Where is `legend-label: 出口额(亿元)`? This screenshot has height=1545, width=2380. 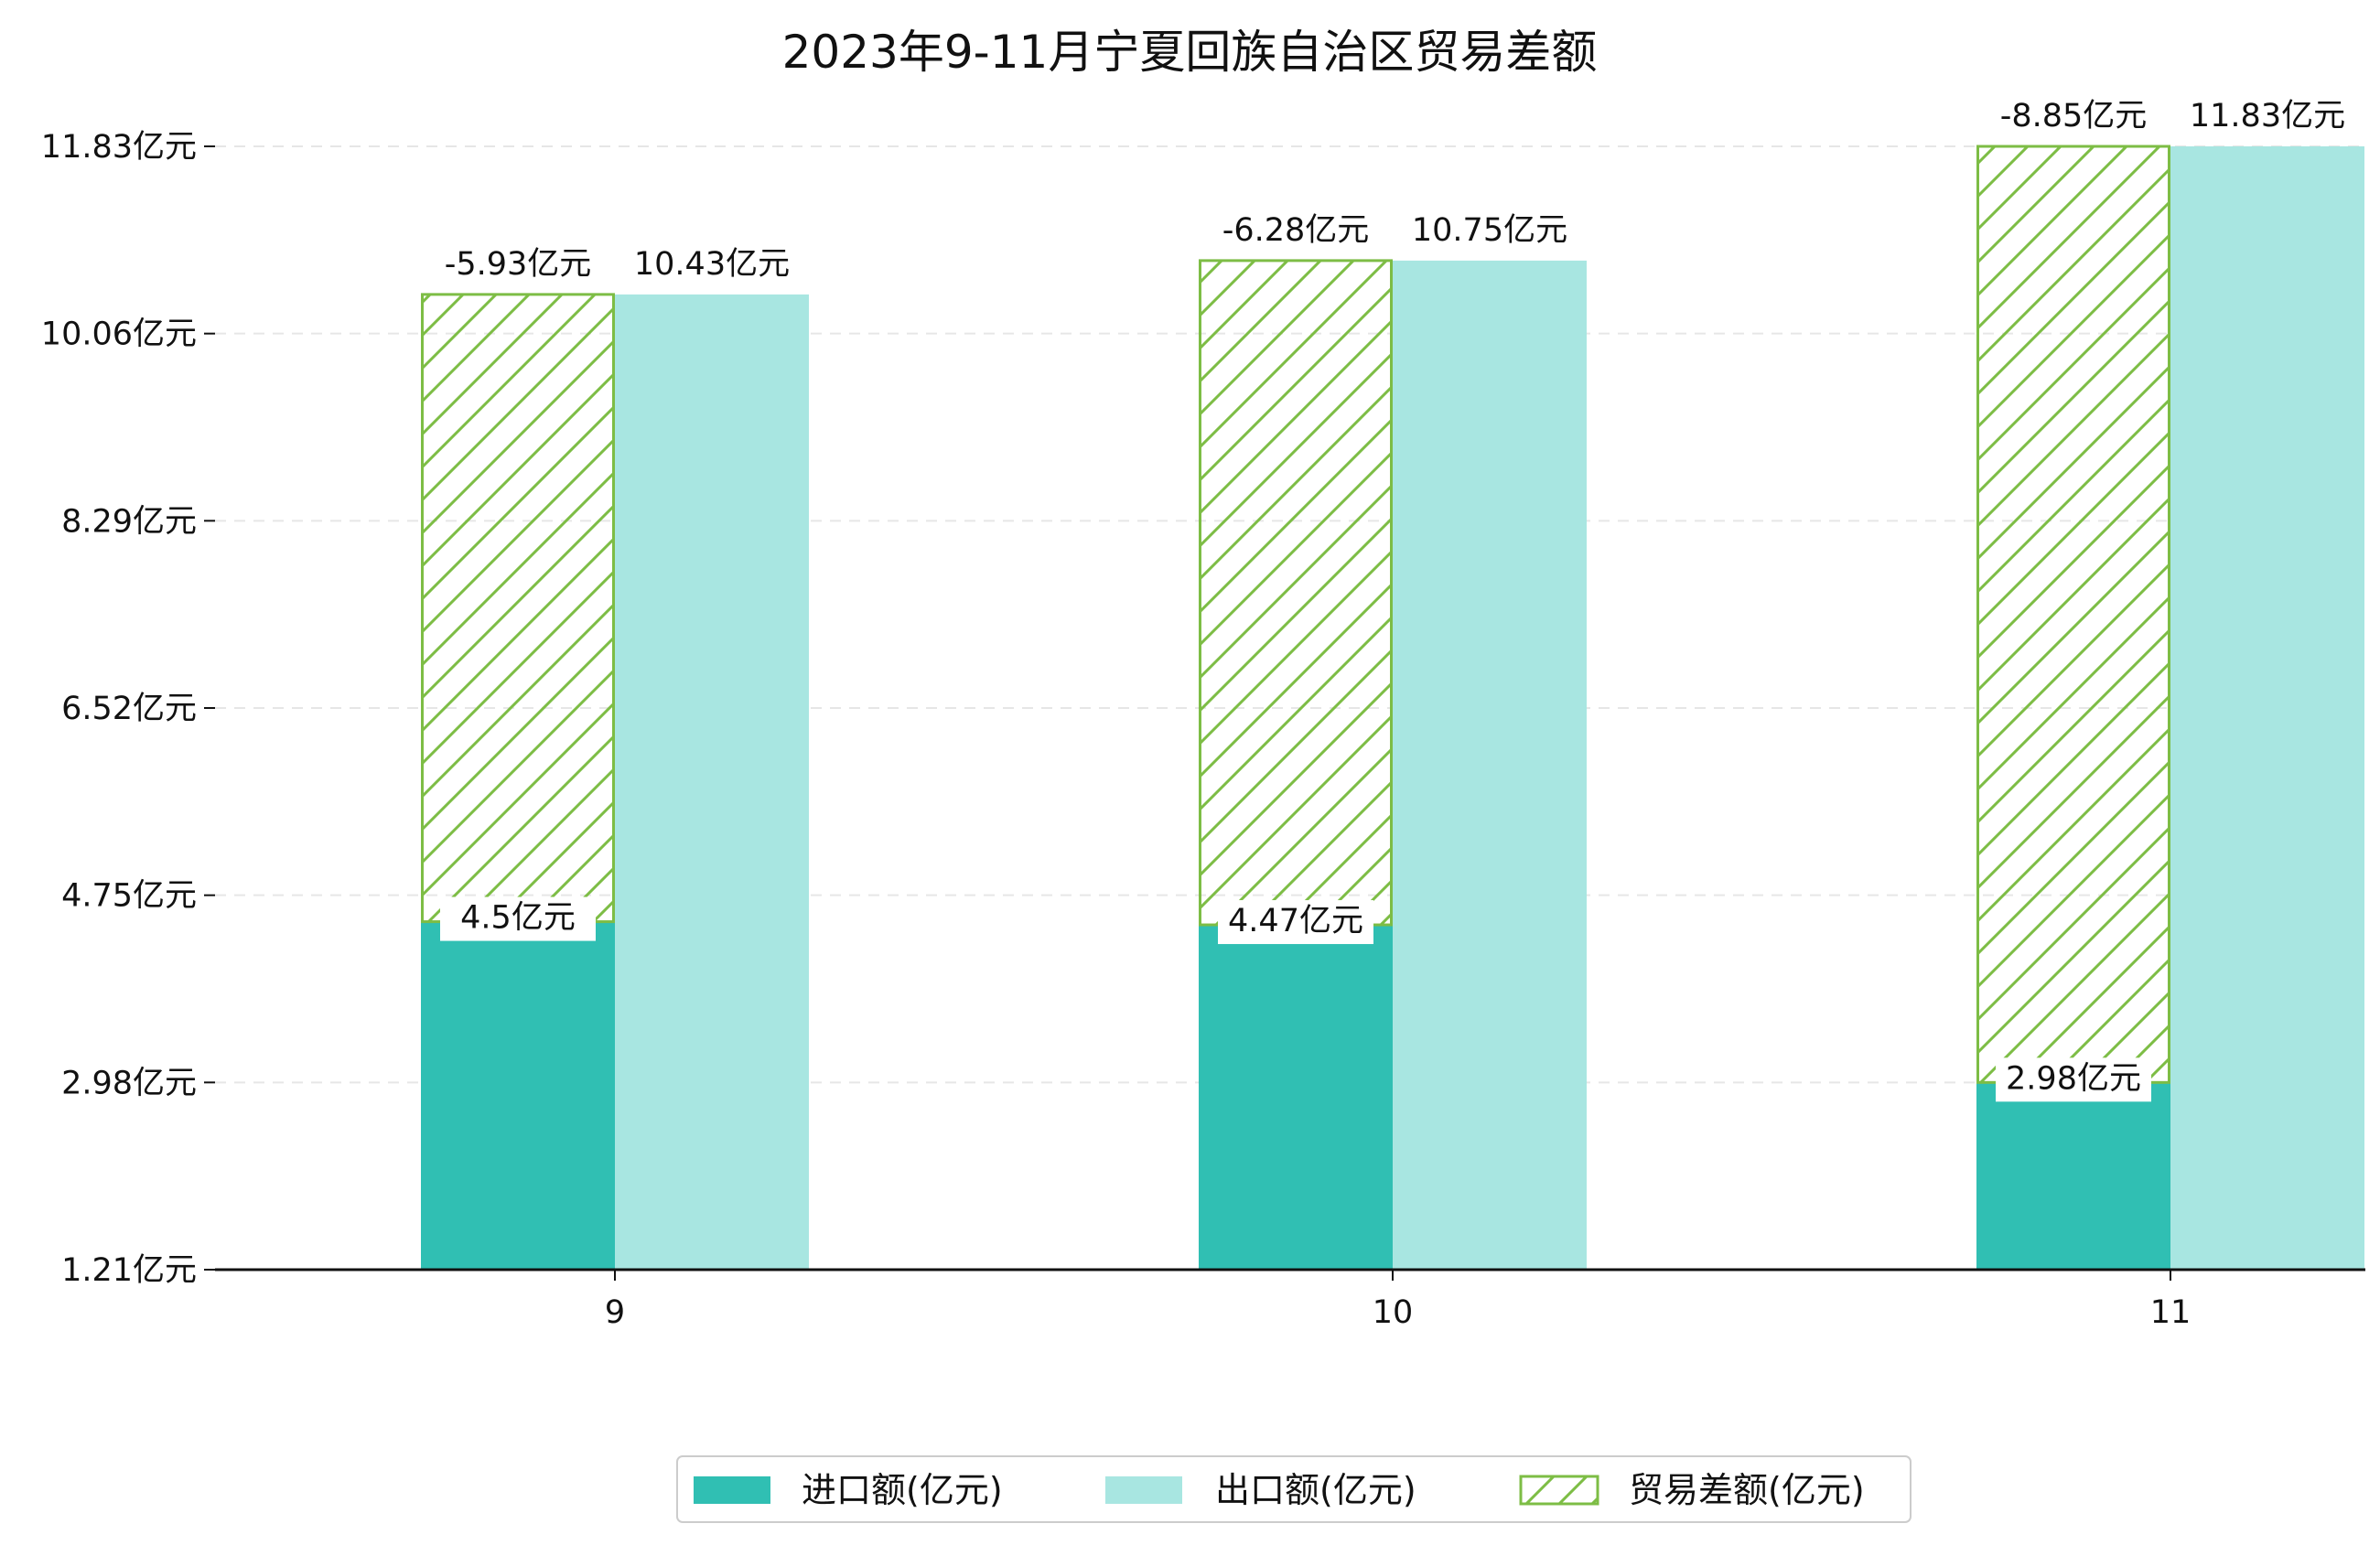 legend-label: 出口额(亿元) is located at coordinates (1315, 1490).